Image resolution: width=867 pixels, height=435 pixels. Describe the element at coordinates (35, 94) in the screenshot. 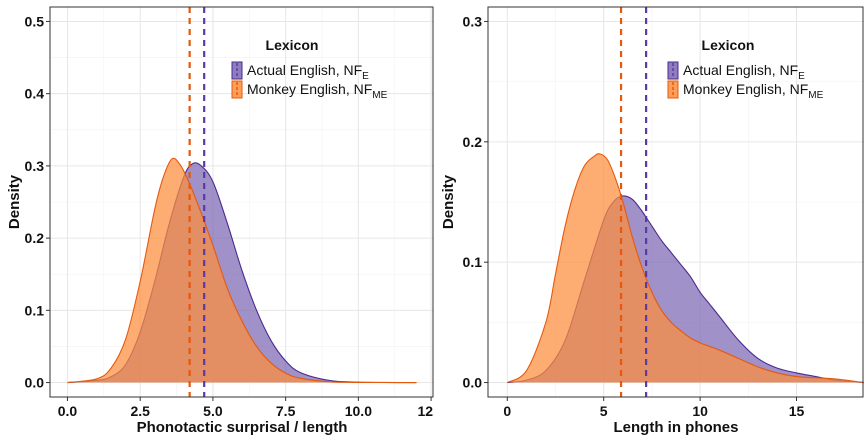

I see `y-tick-label: 0.4` at that location.